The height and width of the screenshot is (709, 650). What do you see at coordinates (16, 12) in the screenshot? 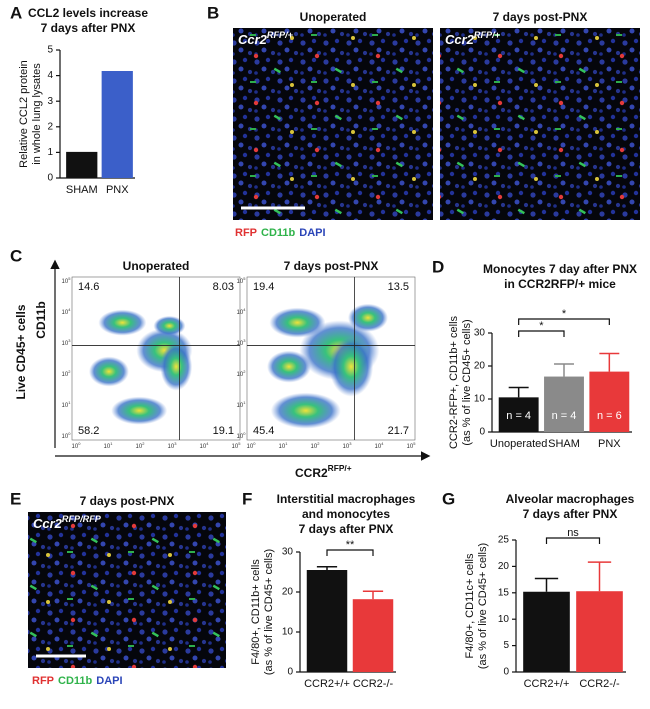
I see `panel-letter: A` at bounding box center [16, 12].